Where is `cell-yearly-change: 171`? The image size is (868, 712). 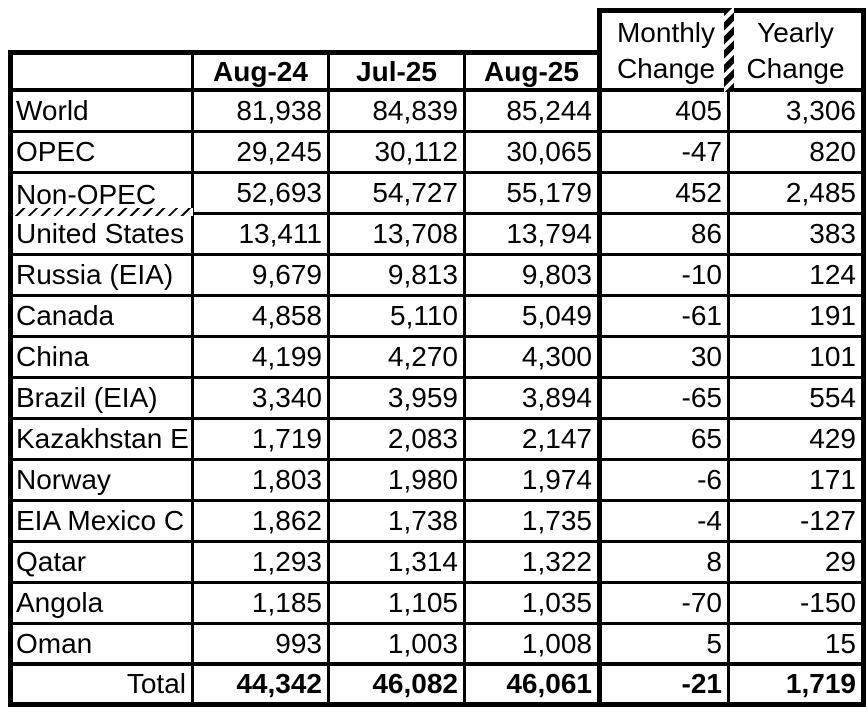 cell-yearly-change: 171 is located at coordinates (798, 481).